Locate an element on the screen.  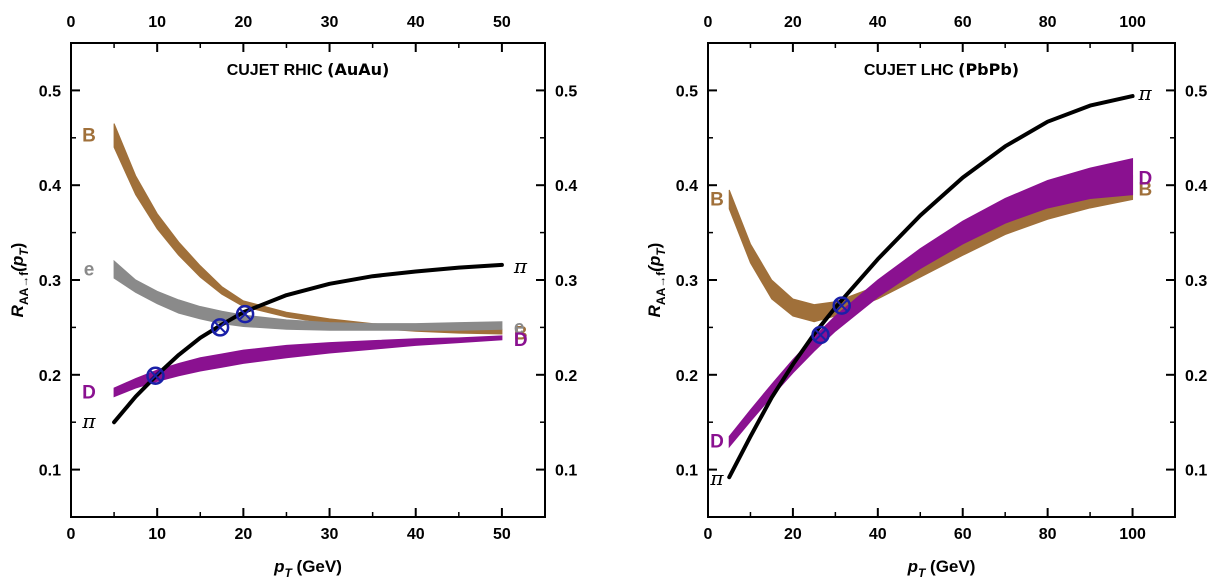
x-tick-label-bottom: 50 is located at coordinates (502, 534).